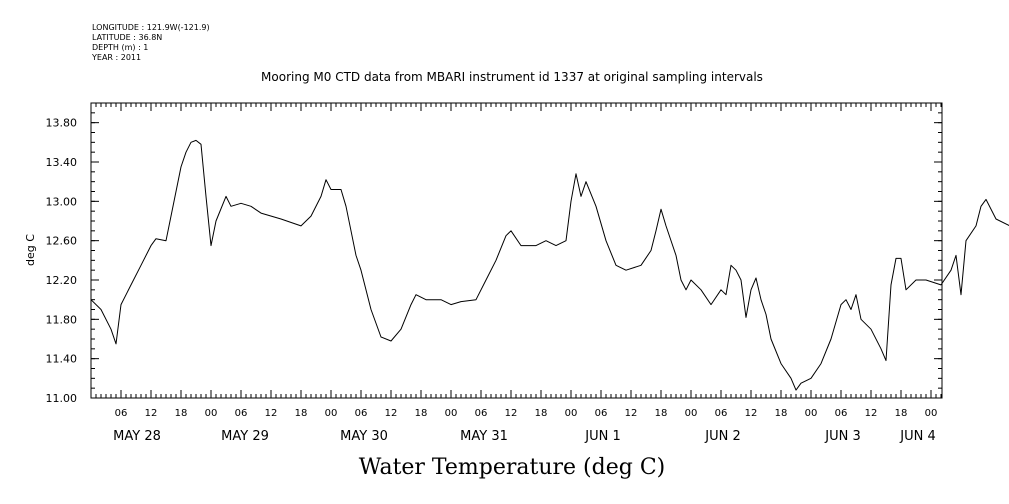 This screenshot has width=1009, height=504. Describe the element at coordinates (62, 398) in the screenshot. I see `y-tick-label: 11.00` at that location.